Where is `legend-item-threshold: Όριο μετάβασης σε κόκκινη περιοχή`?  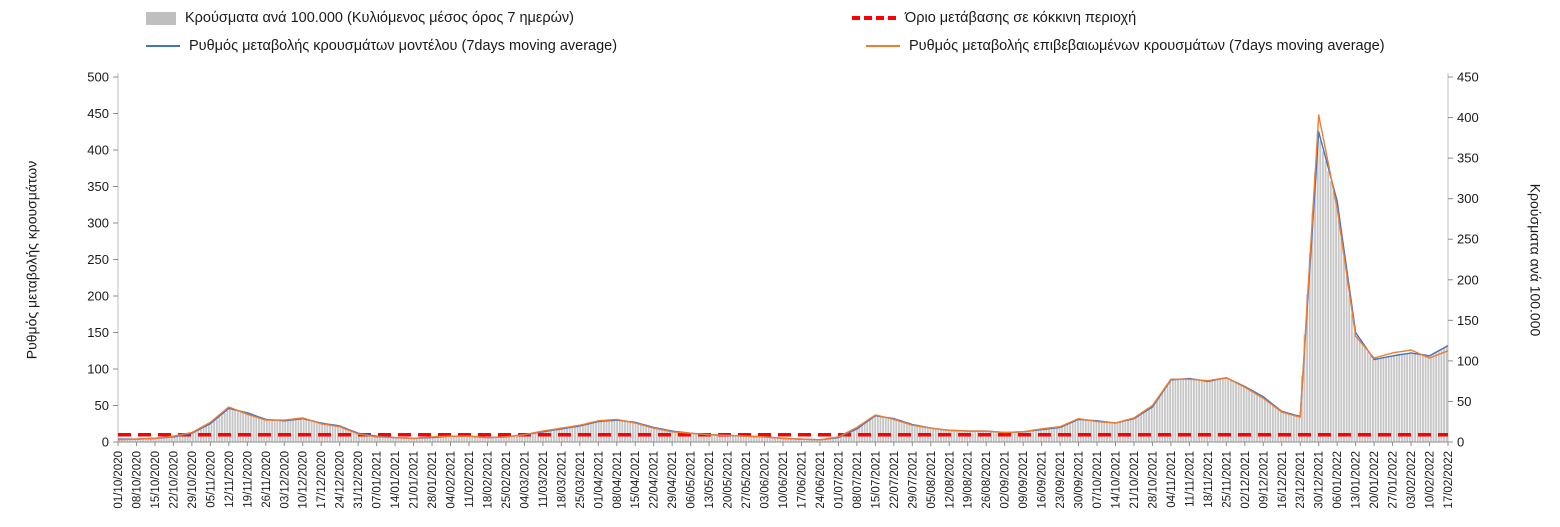 legend-item-threshold: Όριο μετάβασης σε κόκκινη περιοχή is located at coordinates (994, 18).